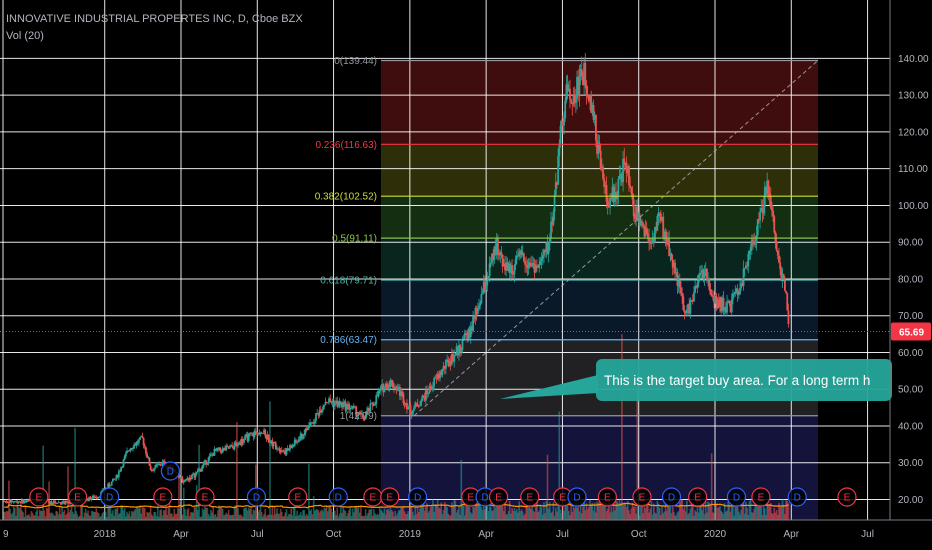  What do you see at coordinates (355, 61) in the screenshot?
I see `fib-label-0: 0(139.44)` at bounding box center [355, 61].